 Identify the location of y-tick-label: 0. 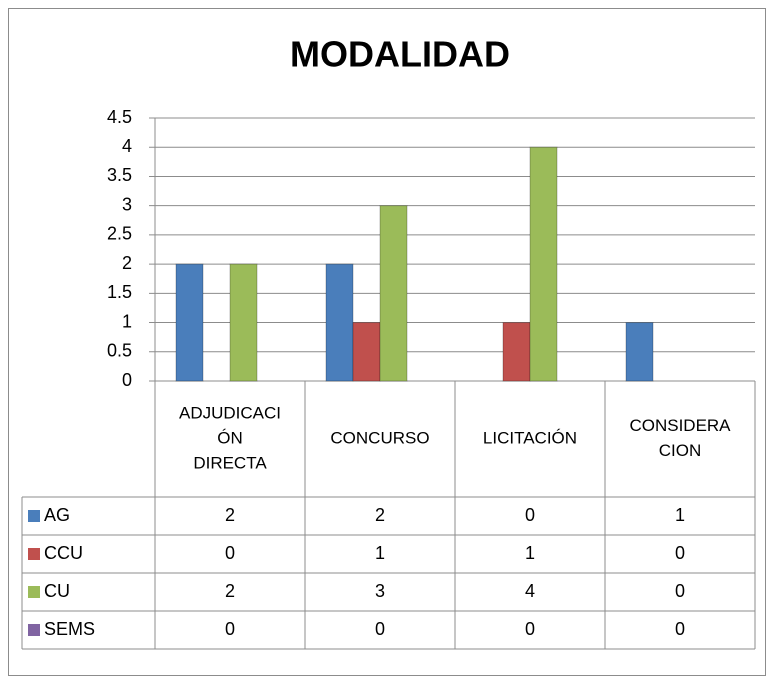
(127, 380).